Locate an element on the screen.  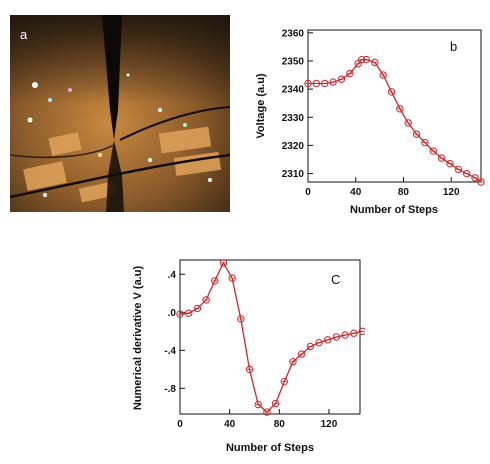
voltage-series is located at coordinates (394, 120).